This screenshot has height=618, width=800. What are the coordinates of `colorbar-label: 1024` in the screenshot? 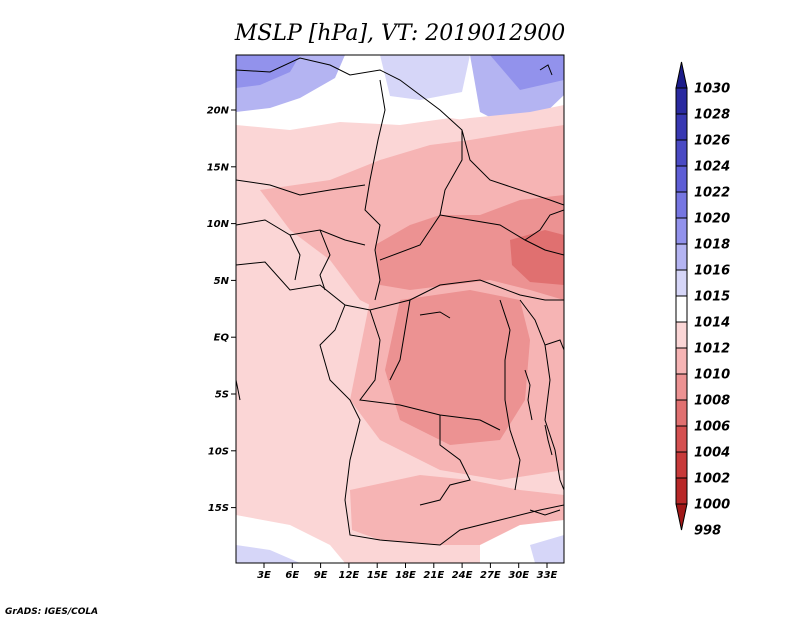 It's located at (712, 167).